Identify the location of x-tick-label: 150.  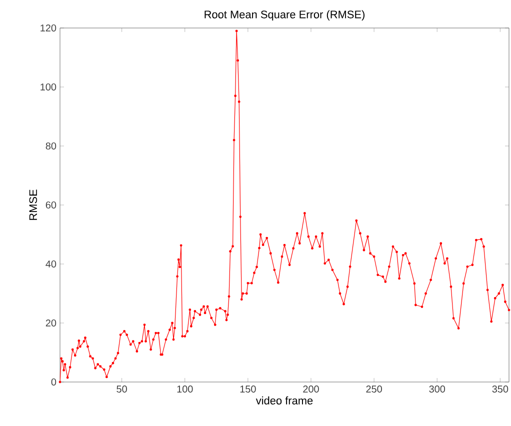
(248, 389).